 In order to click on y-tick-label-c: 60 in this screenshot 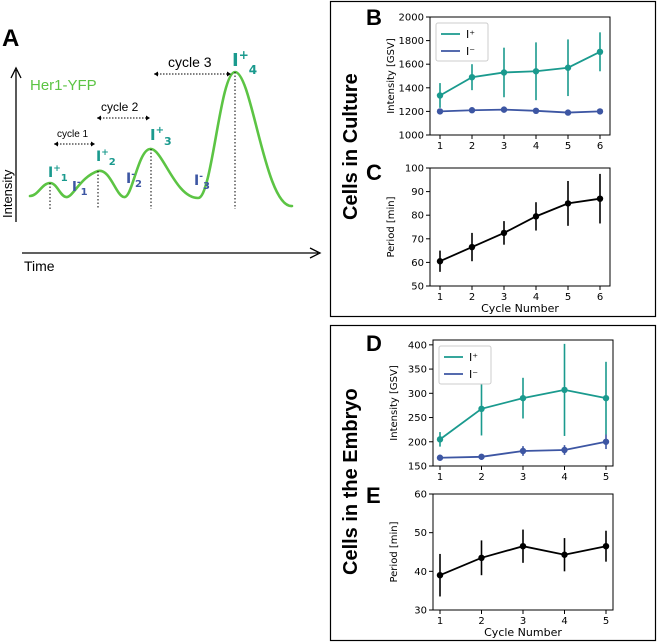, I will do `click(417, 263)`.